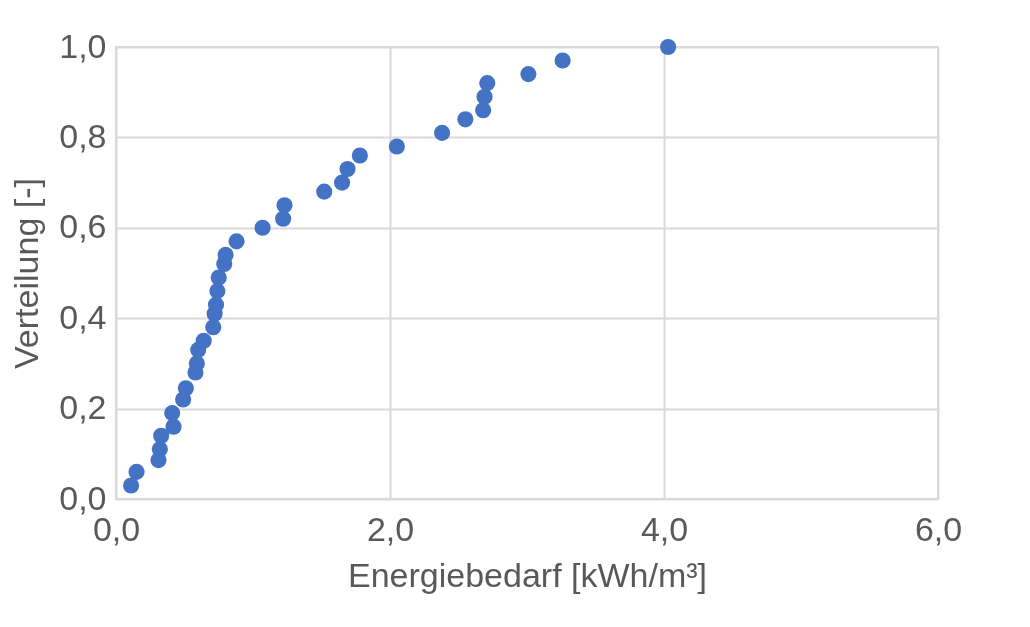  Describe the element at coordinates (938, 528) in the screenshot. I see `x-tick-label: 6,0` at that location.